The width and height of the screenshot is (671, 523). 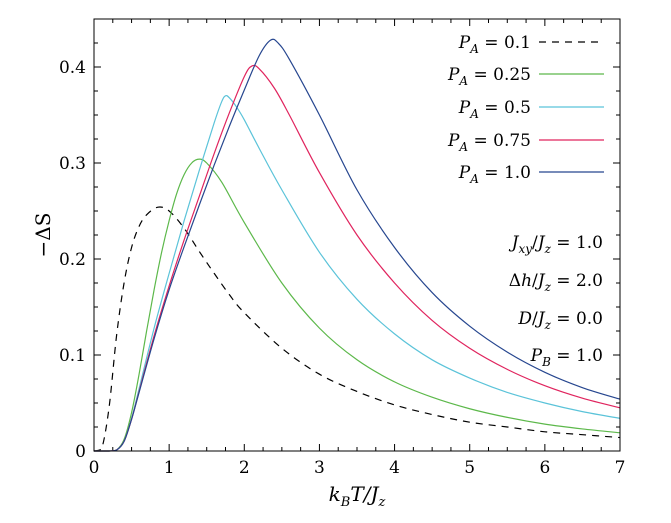 What do you see at coordinates (72, 68) in the screenshot?
I see `y-tick-label: 0.4` at bounding box center [72, 68].